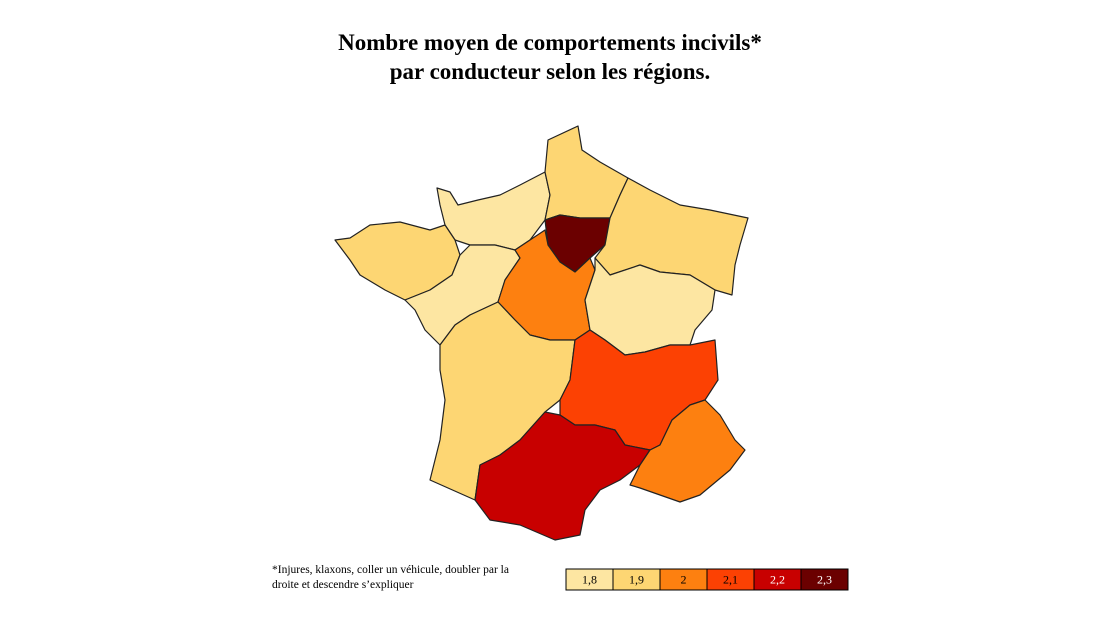  Describe the element at coordinates (636, 579) in the screenshot. I see `legend-label: 1,9` at that location.